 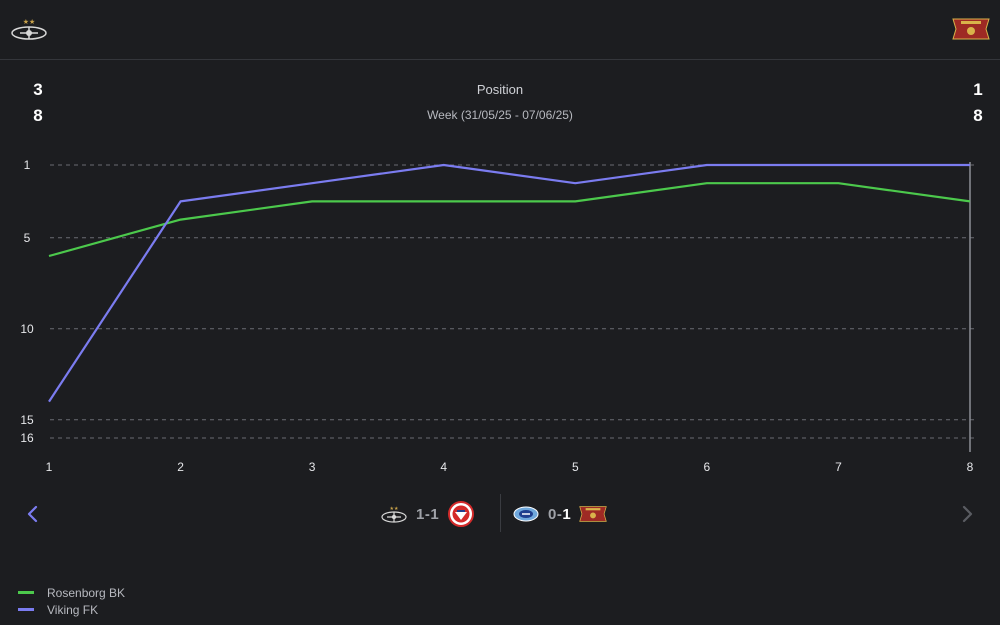 I want to click on y-tick-label-16: 16, so click(x=27, y=438).